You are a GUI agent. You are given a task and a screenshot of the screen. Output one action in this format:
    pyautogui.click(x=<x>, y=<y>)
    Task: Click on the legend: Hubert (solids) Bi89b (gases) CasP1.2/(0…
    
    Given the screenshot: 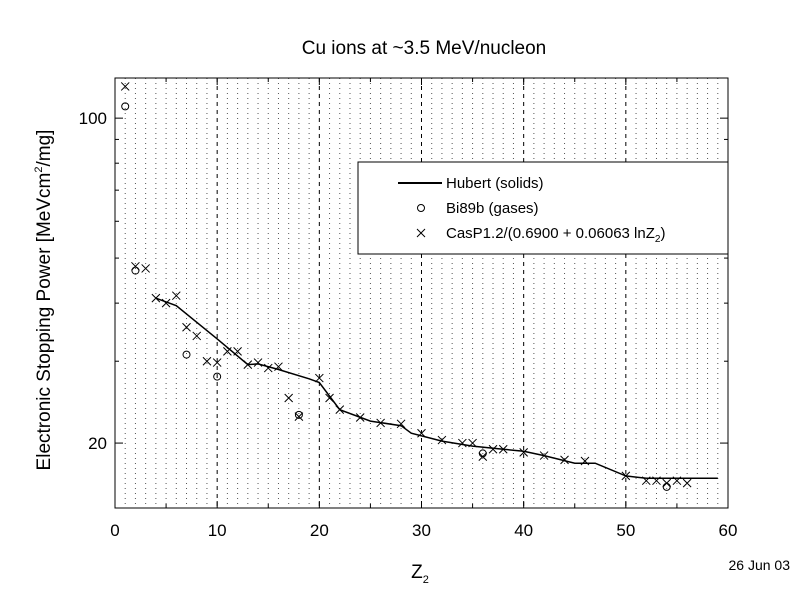 What is the action you would take?
    pyautogui.click(x=543, y=208)
    